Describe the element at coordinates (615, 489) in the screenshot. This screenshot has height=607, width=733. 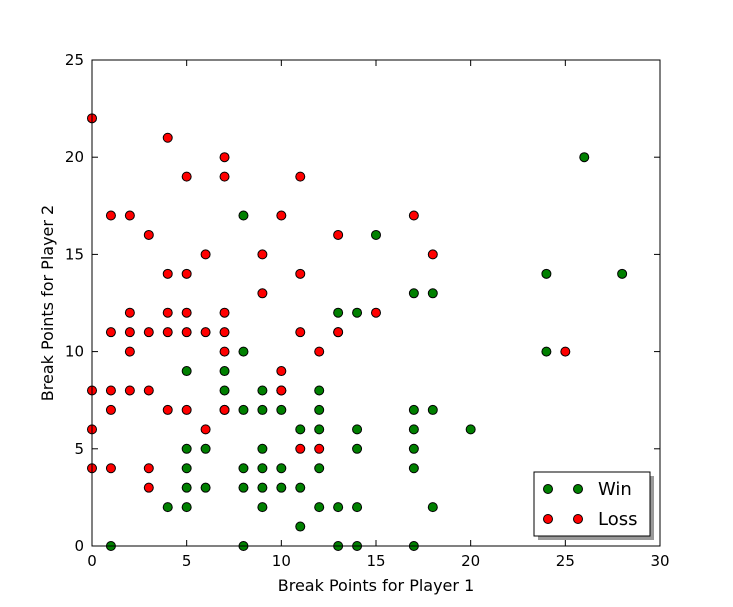
I see `legend-label: Win` at that location.